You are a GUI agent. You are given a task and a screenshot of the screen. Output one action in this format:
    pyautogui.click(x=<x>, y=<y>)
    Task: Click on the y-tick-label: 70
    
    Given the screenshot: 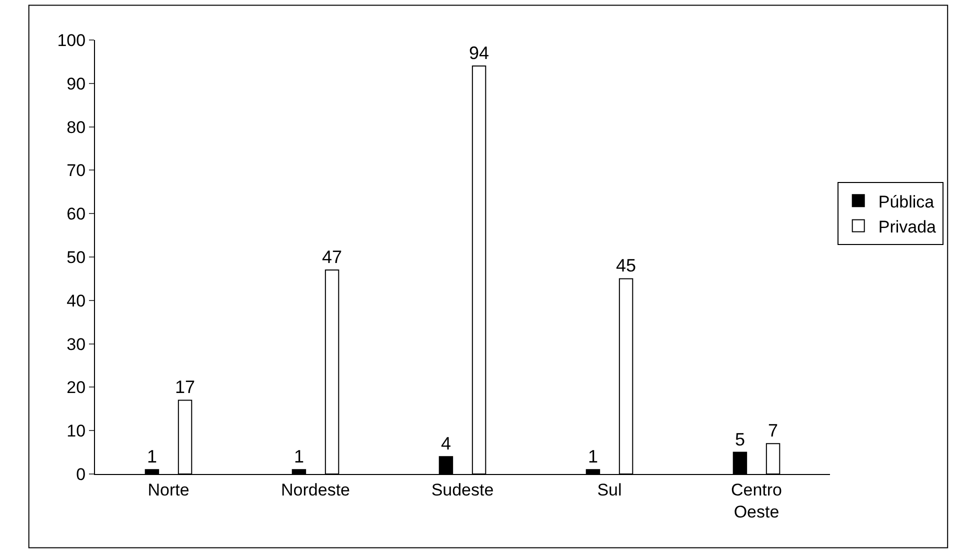 What is the action you would take?
    pyautogui.click(x=76, y=170)
    